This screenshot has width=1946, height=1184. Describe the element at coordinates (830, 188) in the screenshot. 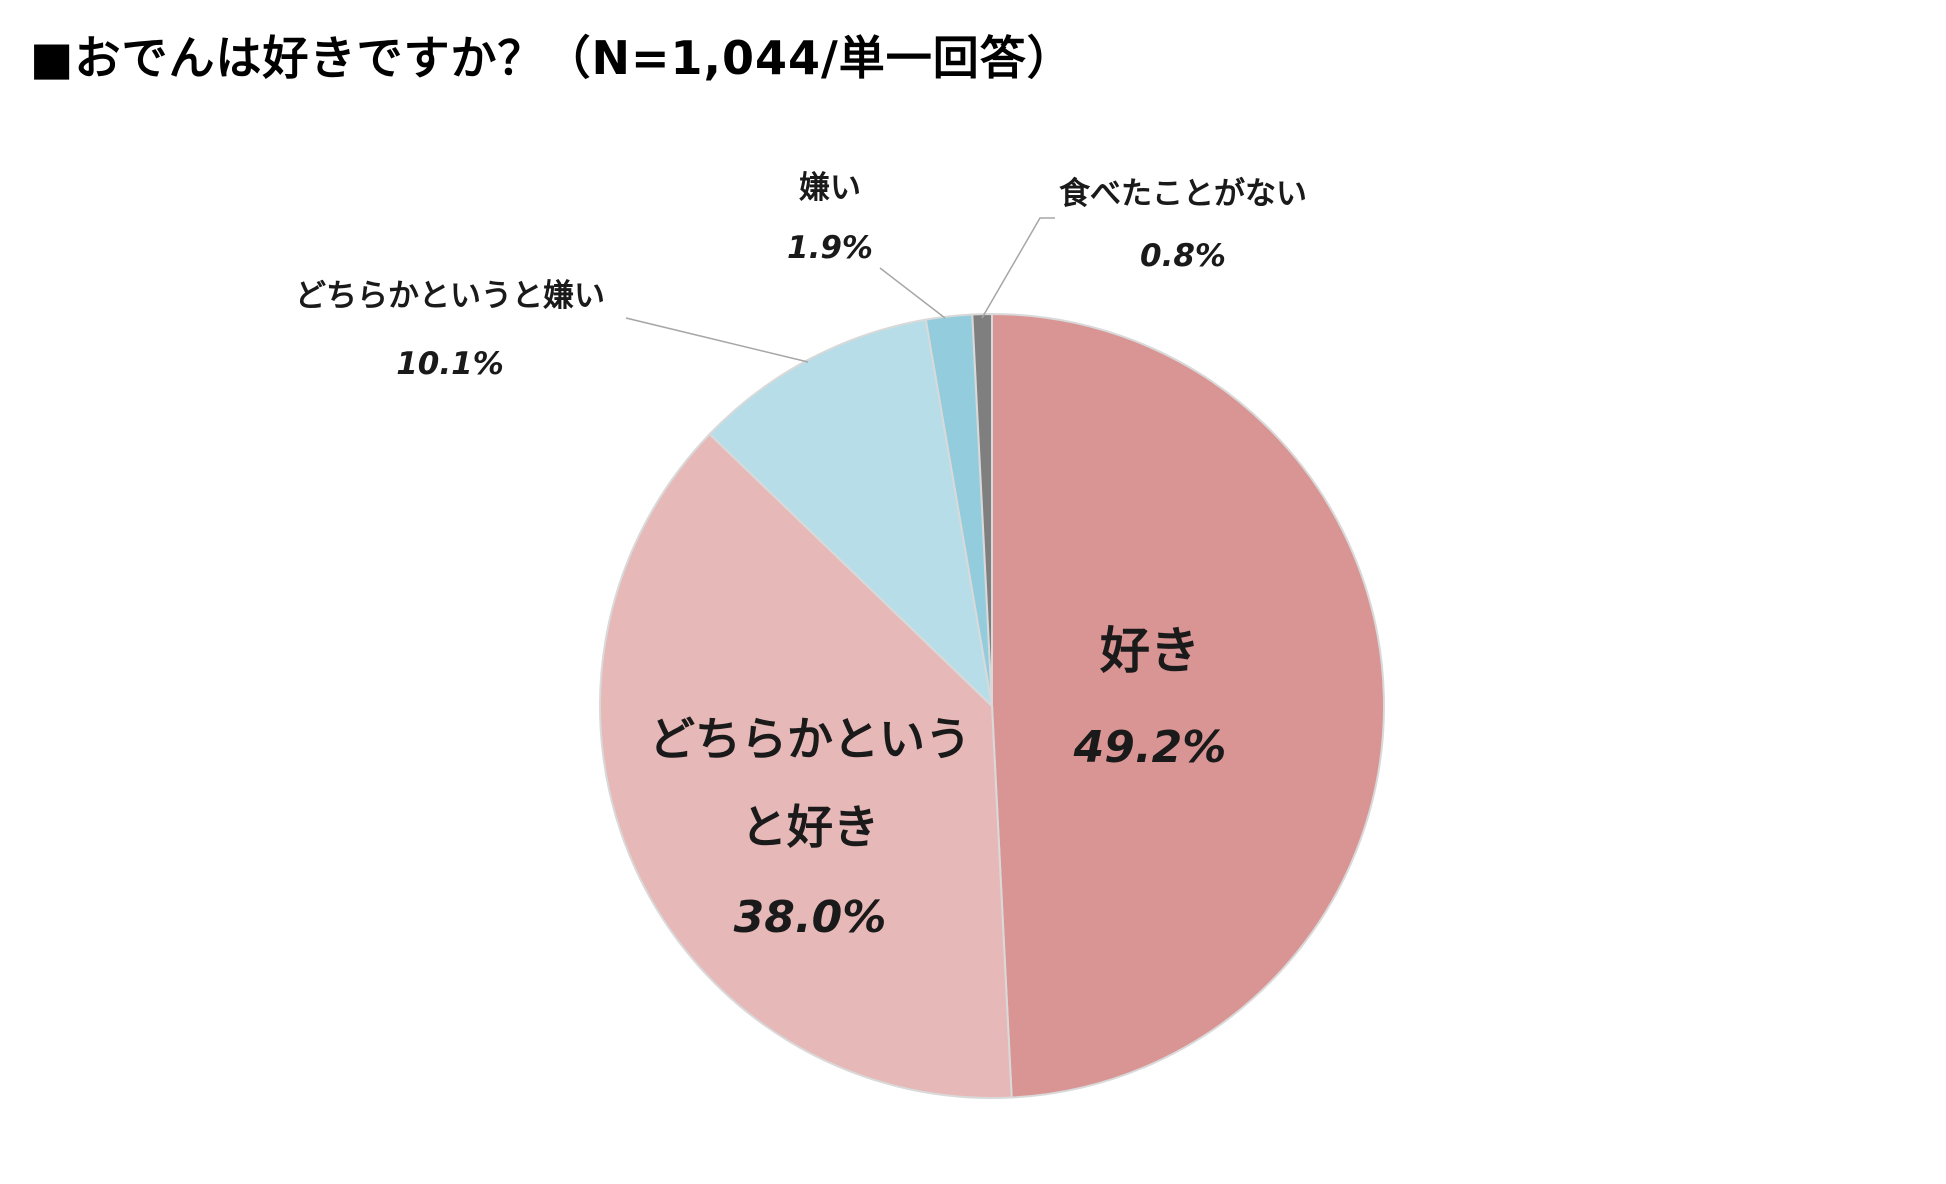

I see `slice-label: 嫌い` at that location.